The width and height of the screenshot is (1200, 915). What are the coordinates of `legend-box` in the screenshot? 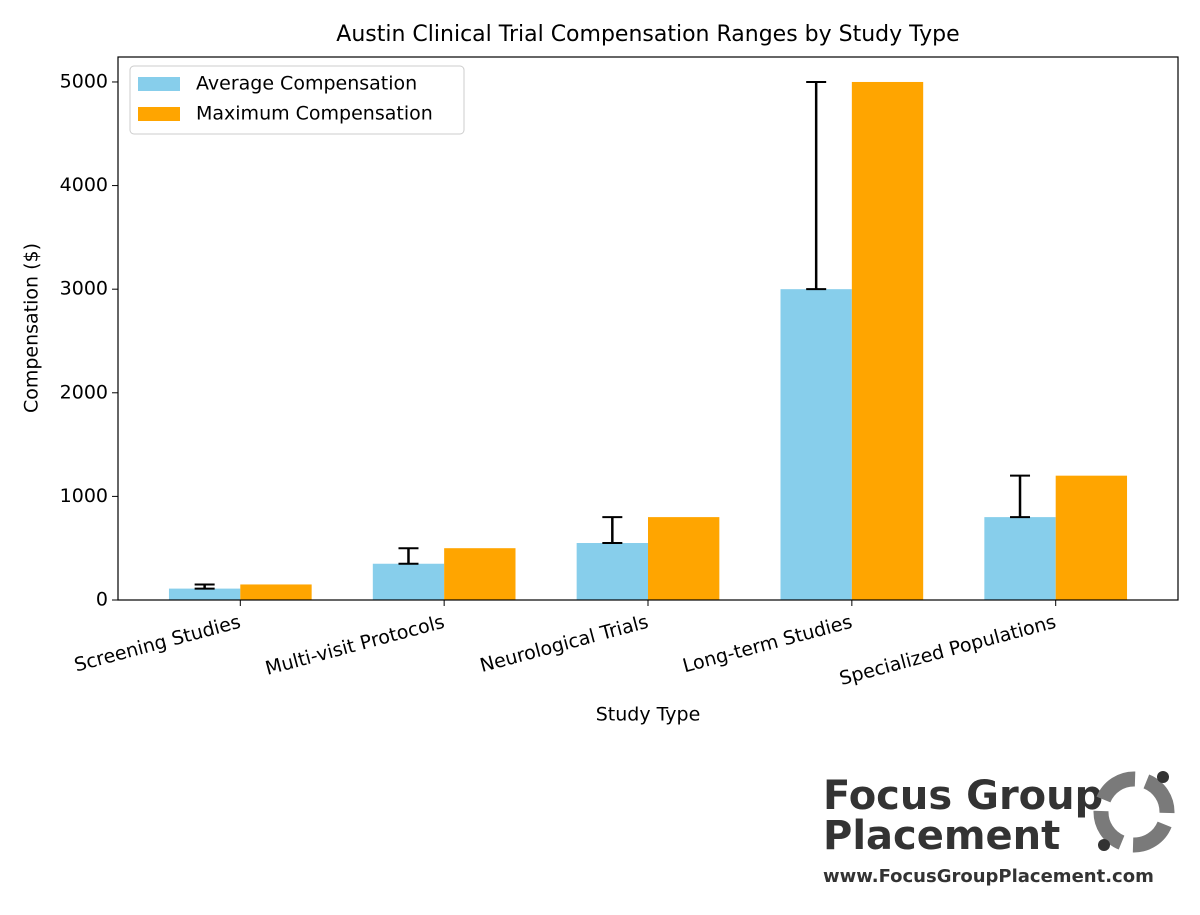 It's located at (297, 100).